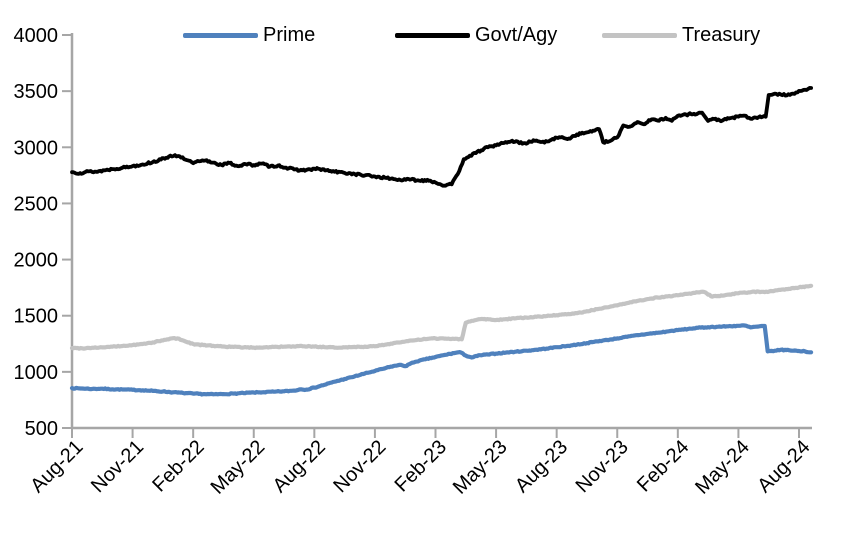 This screenshot has height=543, width=852. Describe the element at coordinates (41, 429) in the screenshot. I see `y-tick-label: 500` at that location.